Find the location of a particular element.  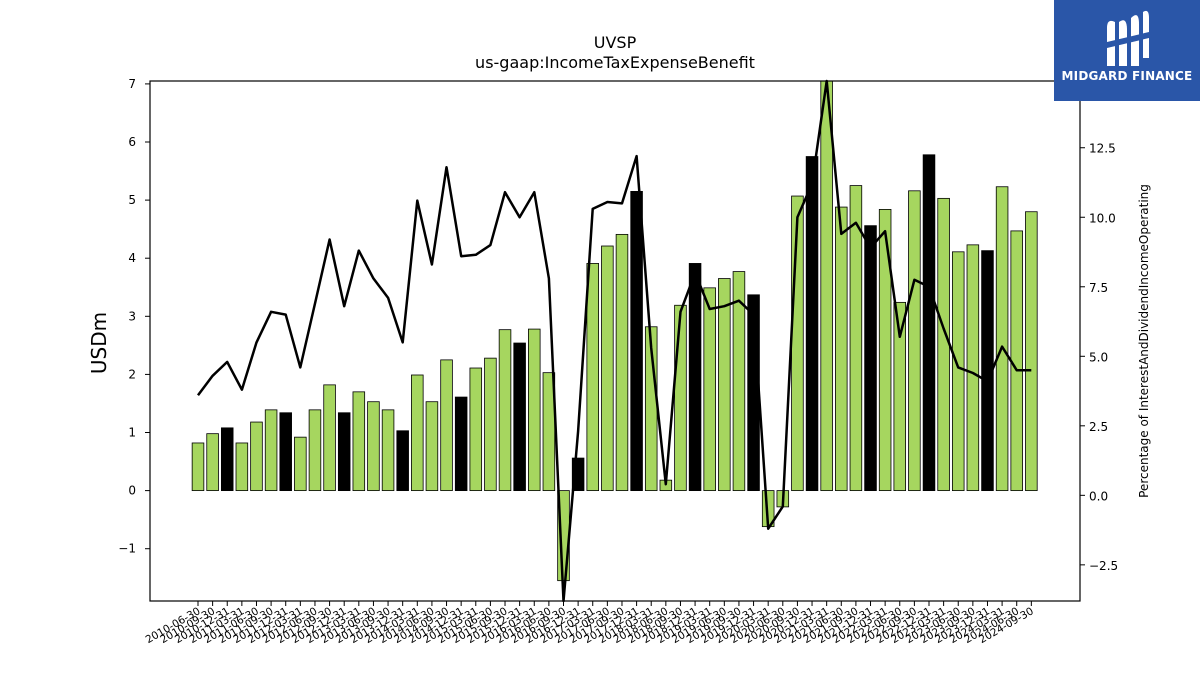

midgard-finance-logo: MIDGARD FINANCE is located at coordinates (1127, 50).